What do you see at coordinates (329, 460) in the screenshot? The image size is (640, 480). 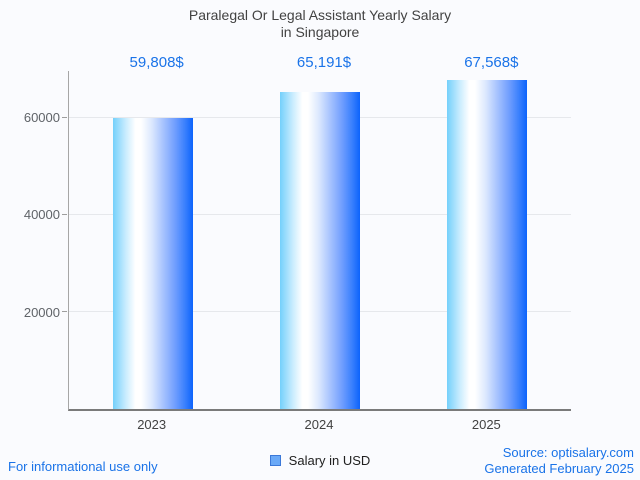 I see `legend-label: Salary in USD` at bounding box center [329, 460].